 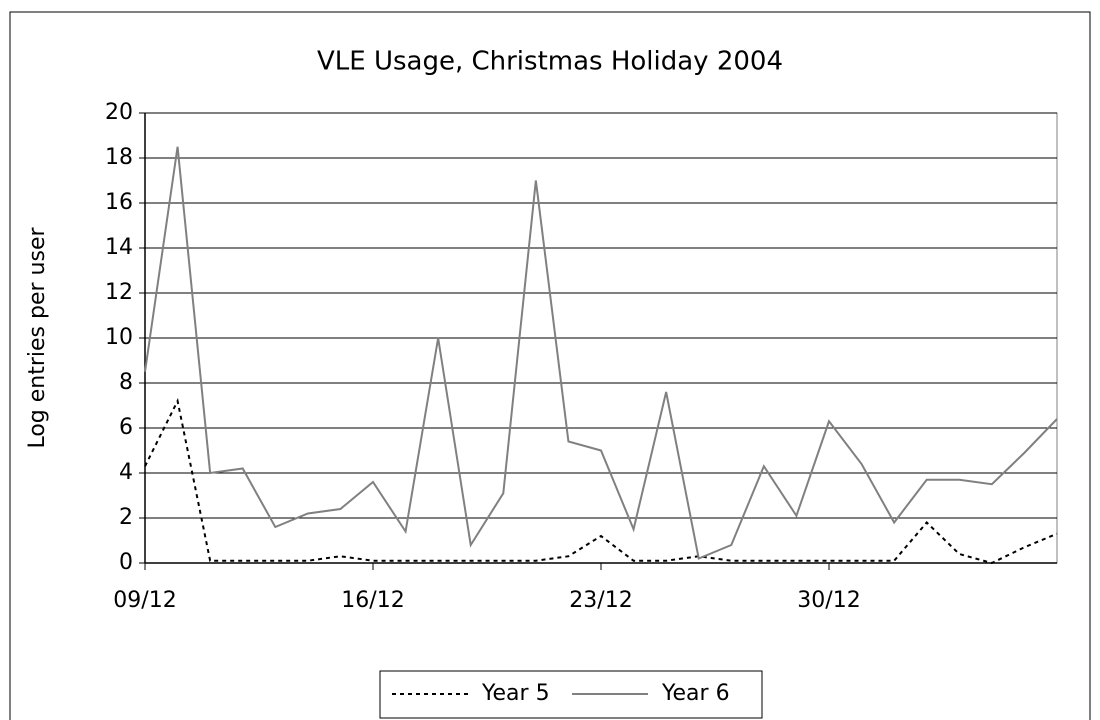 What do you see at coordinates (126, 517) in the screenshot?
I see `y-tick-label: 2` at bounding box center [126, 517].